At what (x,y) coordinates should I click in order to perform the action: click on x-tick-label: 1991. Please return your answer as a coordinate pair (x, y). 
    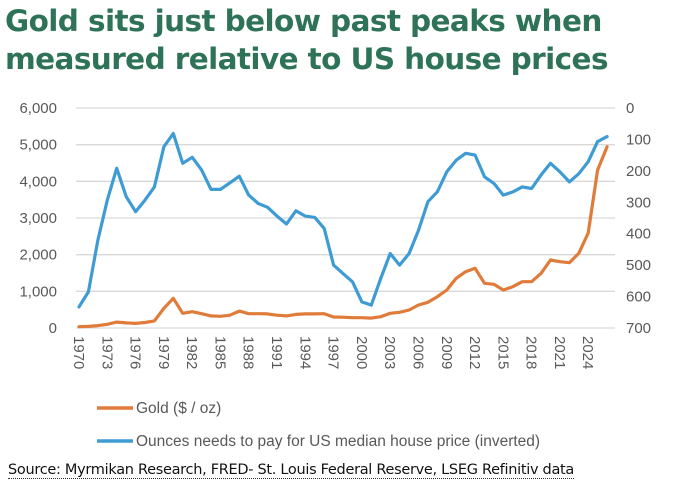
    Looking at the image, I should click on (276, 352).